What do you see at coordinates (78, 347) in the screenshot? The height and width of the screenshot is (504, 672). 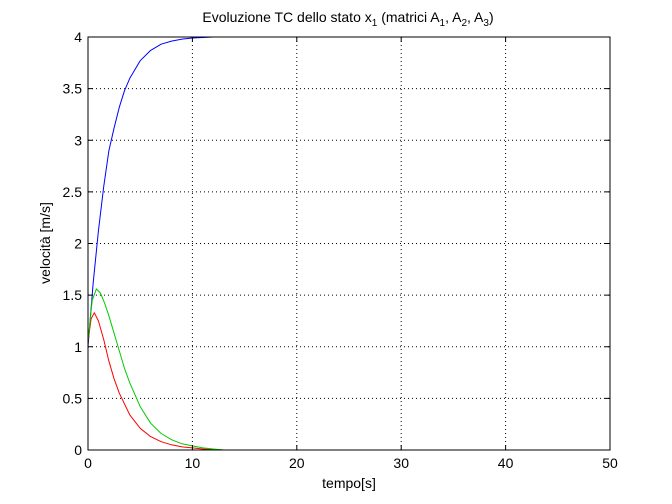 I see `y-tick-label: 1` at bounding box center [78, 347].